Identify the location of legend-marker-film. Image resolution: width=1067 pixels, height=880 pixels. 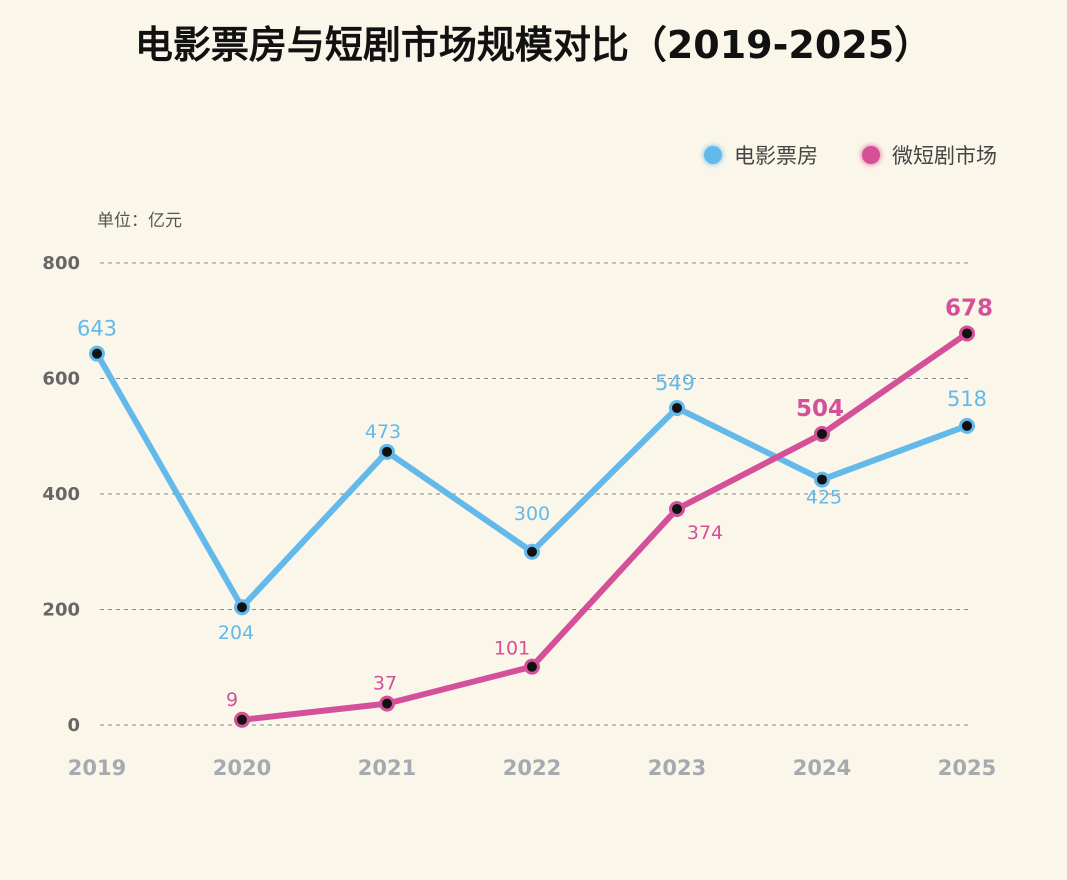
(713, 155).